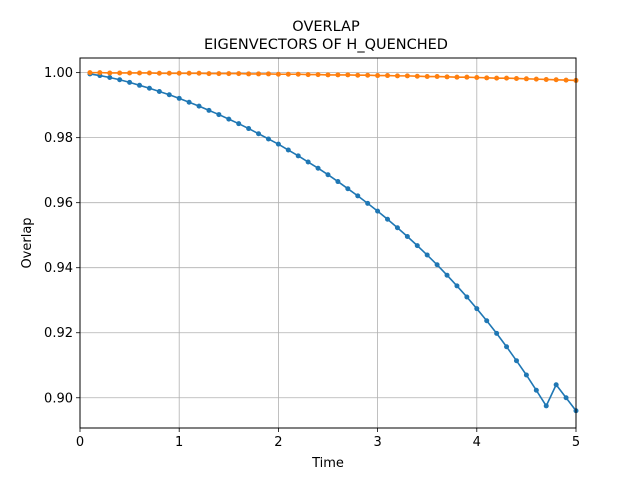  I want to click on y-tick-label: 0.96, so click(58, 203).